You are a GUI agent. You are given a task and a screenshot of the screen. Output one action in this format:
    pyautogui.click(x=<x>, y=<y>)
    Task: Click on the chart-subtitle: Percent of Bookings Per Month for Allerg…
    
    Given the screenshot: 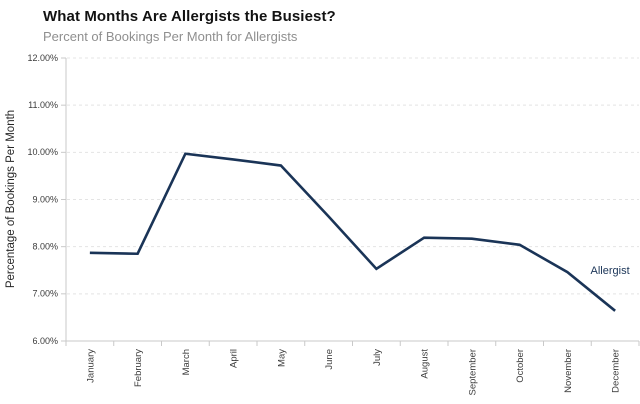 What is the action you would take?
    pyautogui.click(x=170, y=36)
    